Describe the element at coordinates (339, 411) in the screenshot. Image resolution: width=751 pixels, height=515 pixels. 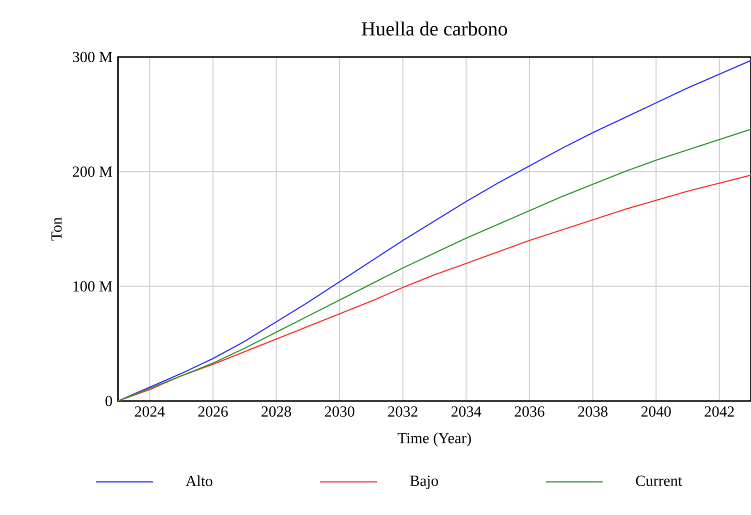
I see `x-tick-label: 2030` at that location.